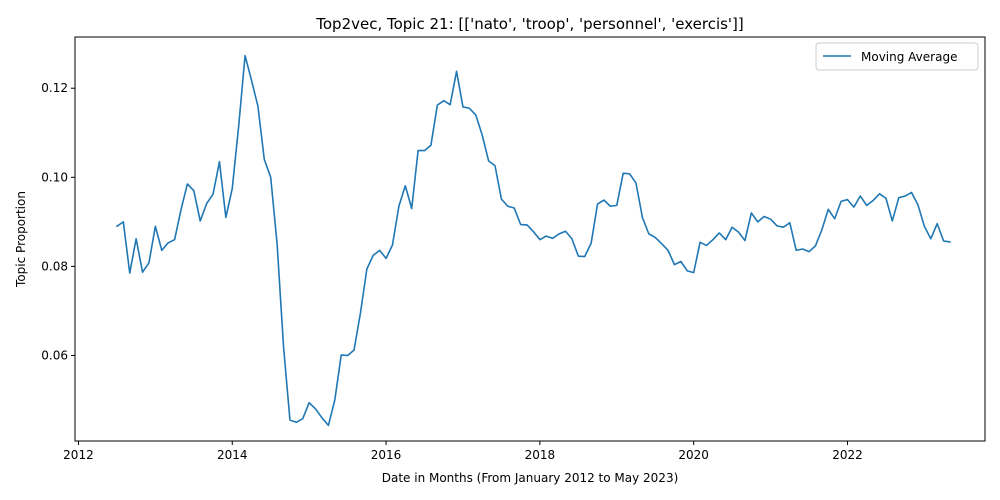 The image size is (1000, 500). Describe the element at coordinates (54, 88) in the screenshot. I see `y-tick-label: 0.12` at that location.